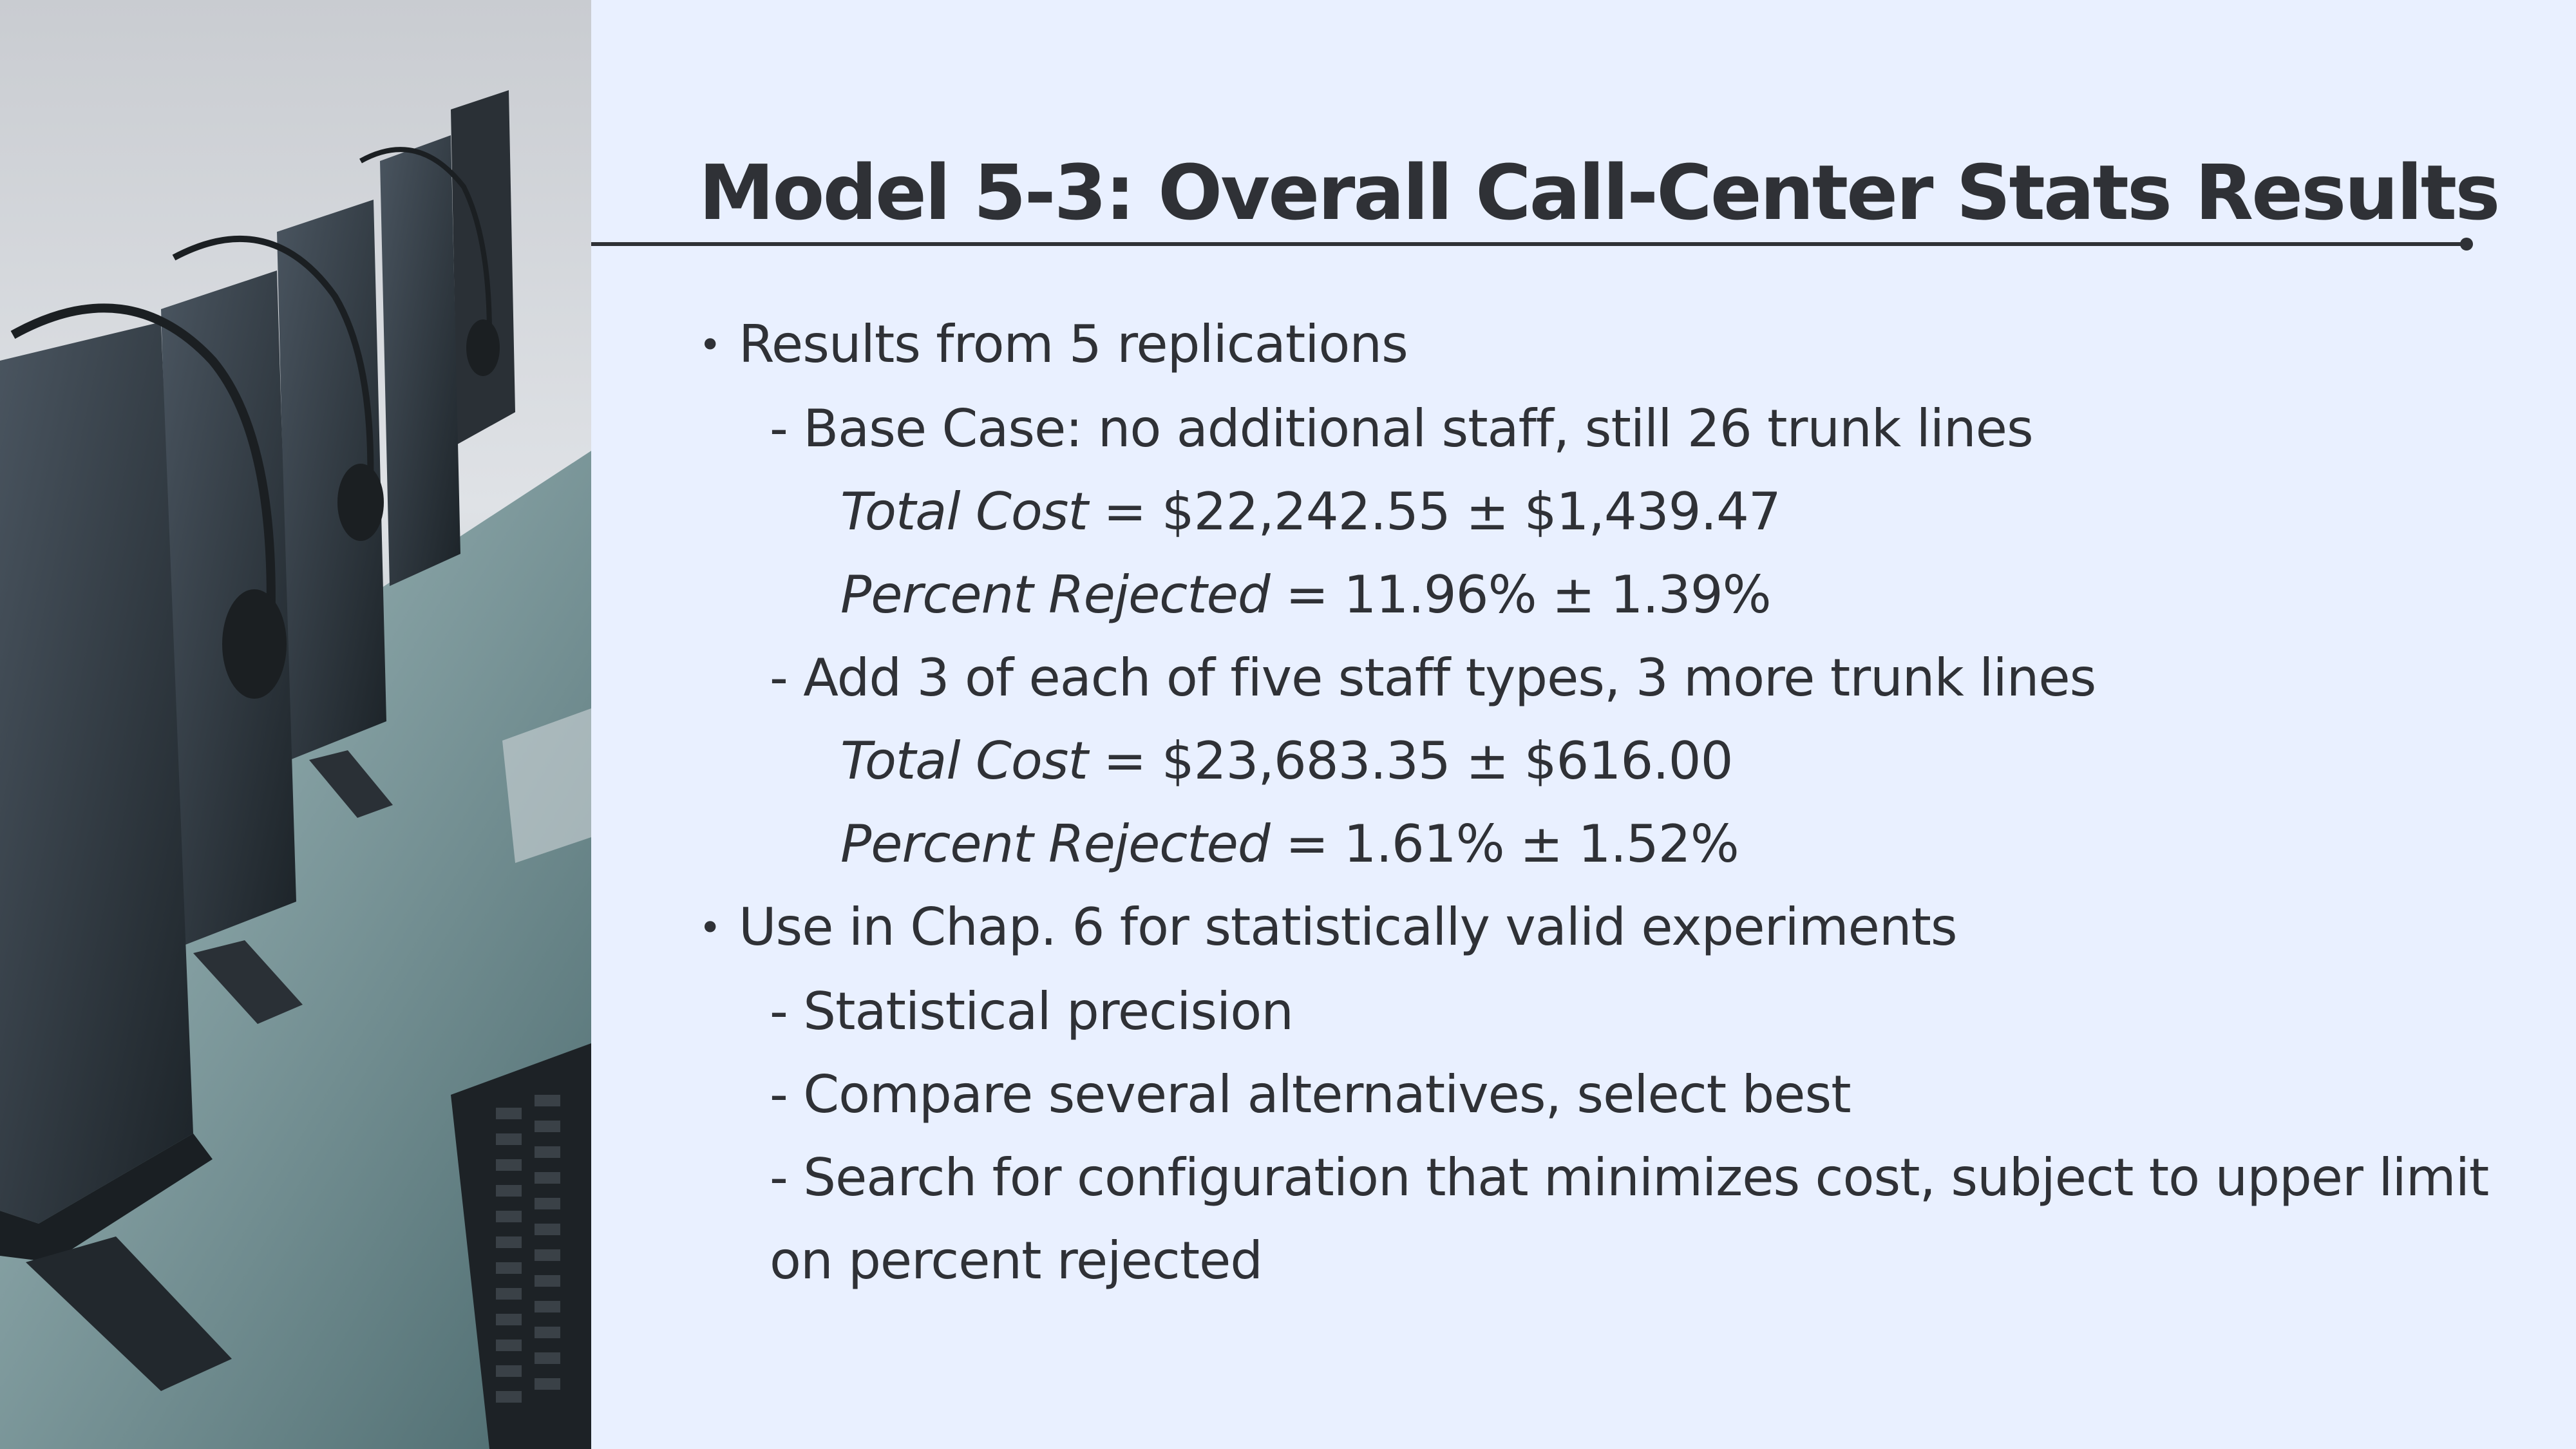  I want to click on bullet-text: Results from 5 replications, so click(1073, 344).